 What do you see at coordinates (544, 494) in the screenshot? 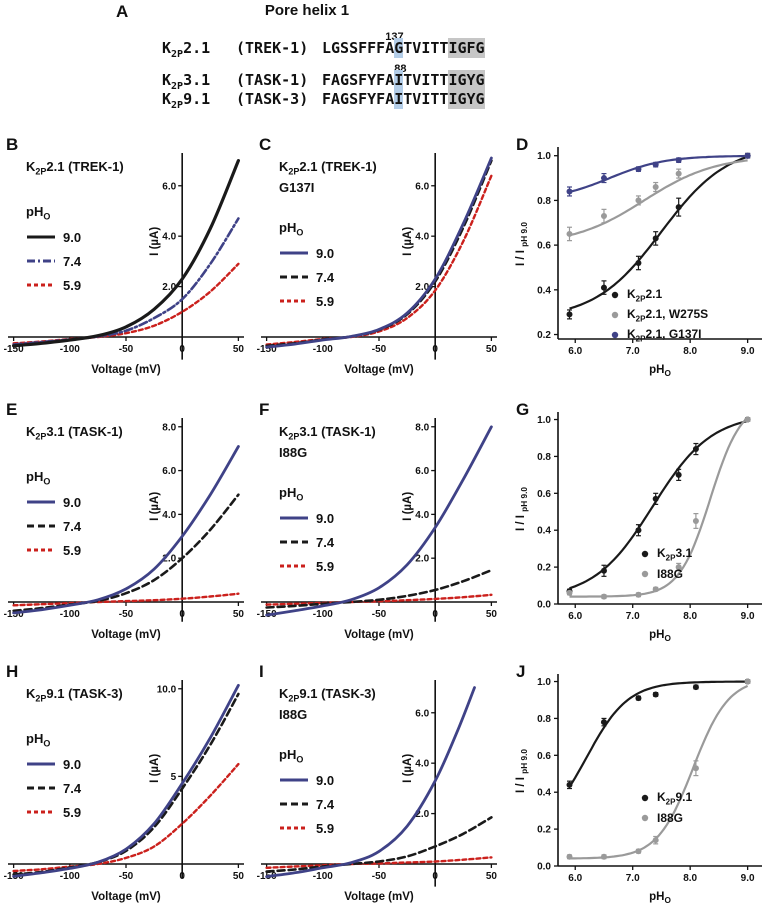
I see `svg-text: 0.6` at bounding box center [544, 494].